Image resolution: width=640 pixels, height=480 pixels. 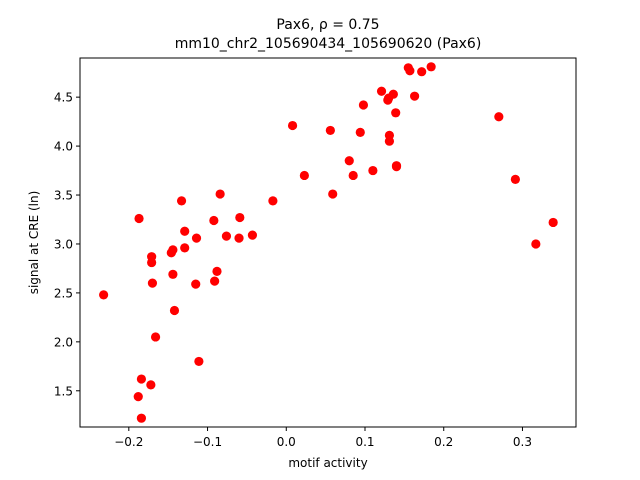 I want to click on x-axis-ticks: −0.2 −0.1 0.0 0.1 0.2 0.3, so click(x=323, y=438).